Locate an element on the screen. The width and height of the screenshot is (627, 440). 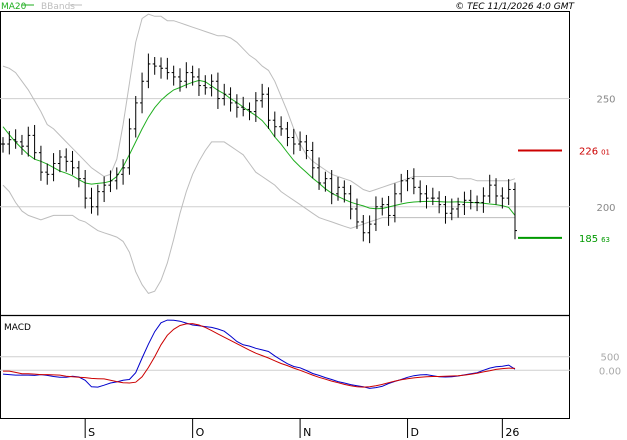
support-level-label: 185 63 is located at coordinates (594, 239).